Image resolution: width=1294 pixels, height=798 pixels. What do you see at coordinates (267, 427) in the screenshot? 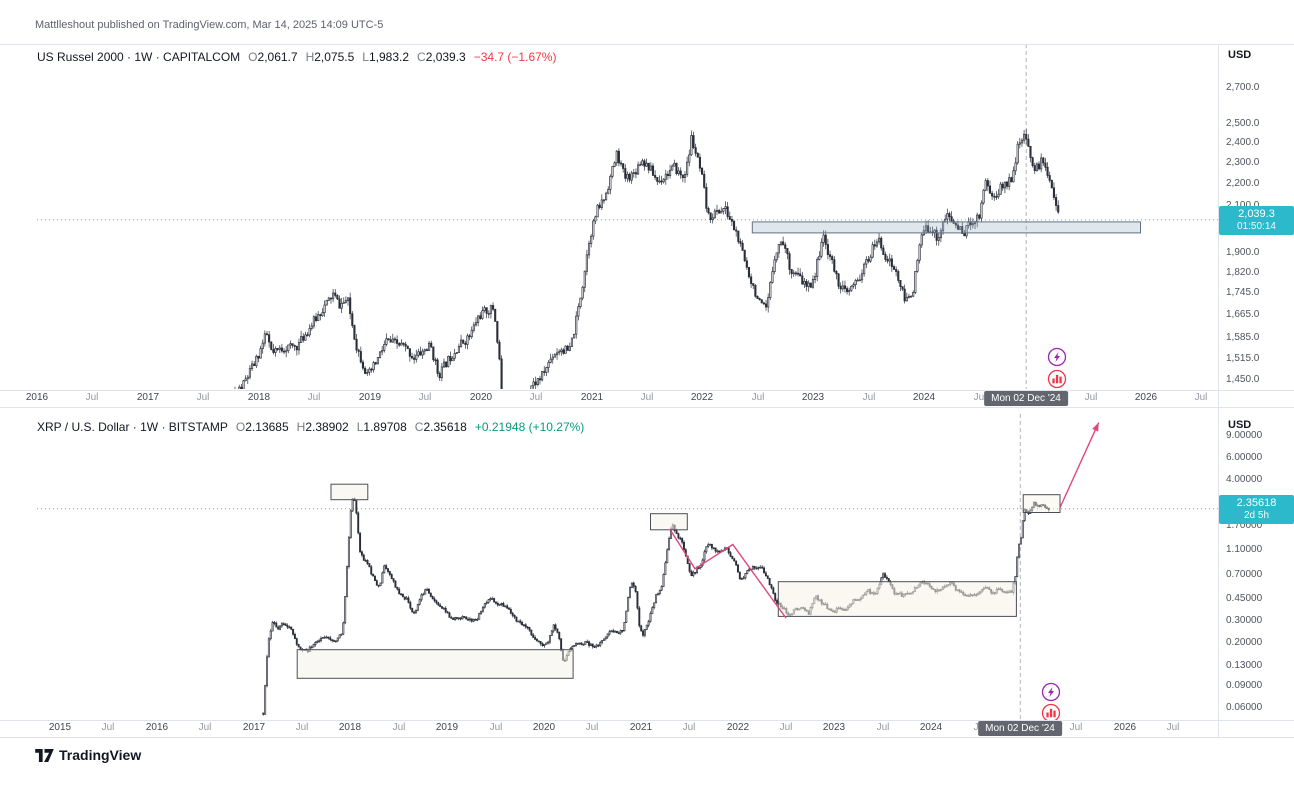
I see `ohlc-value: 2.13685` at bounding box center [267, 427].